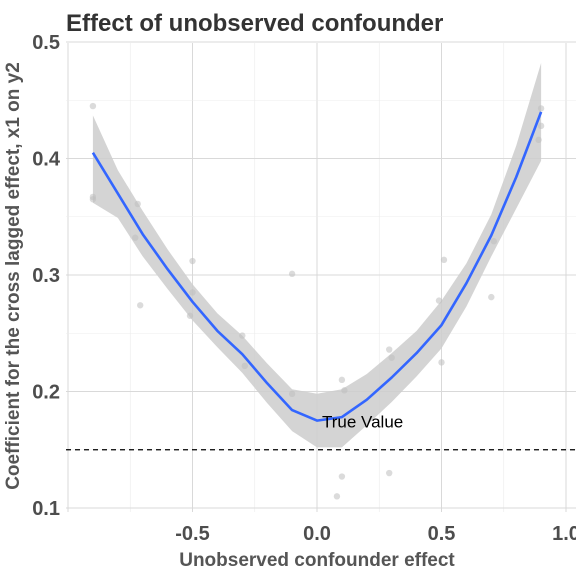  What do you see at coordinates (317, 560) in the screenshot?
I see `x-axis-title: Unobserved confounder effect` at bounding box center [317, 560].